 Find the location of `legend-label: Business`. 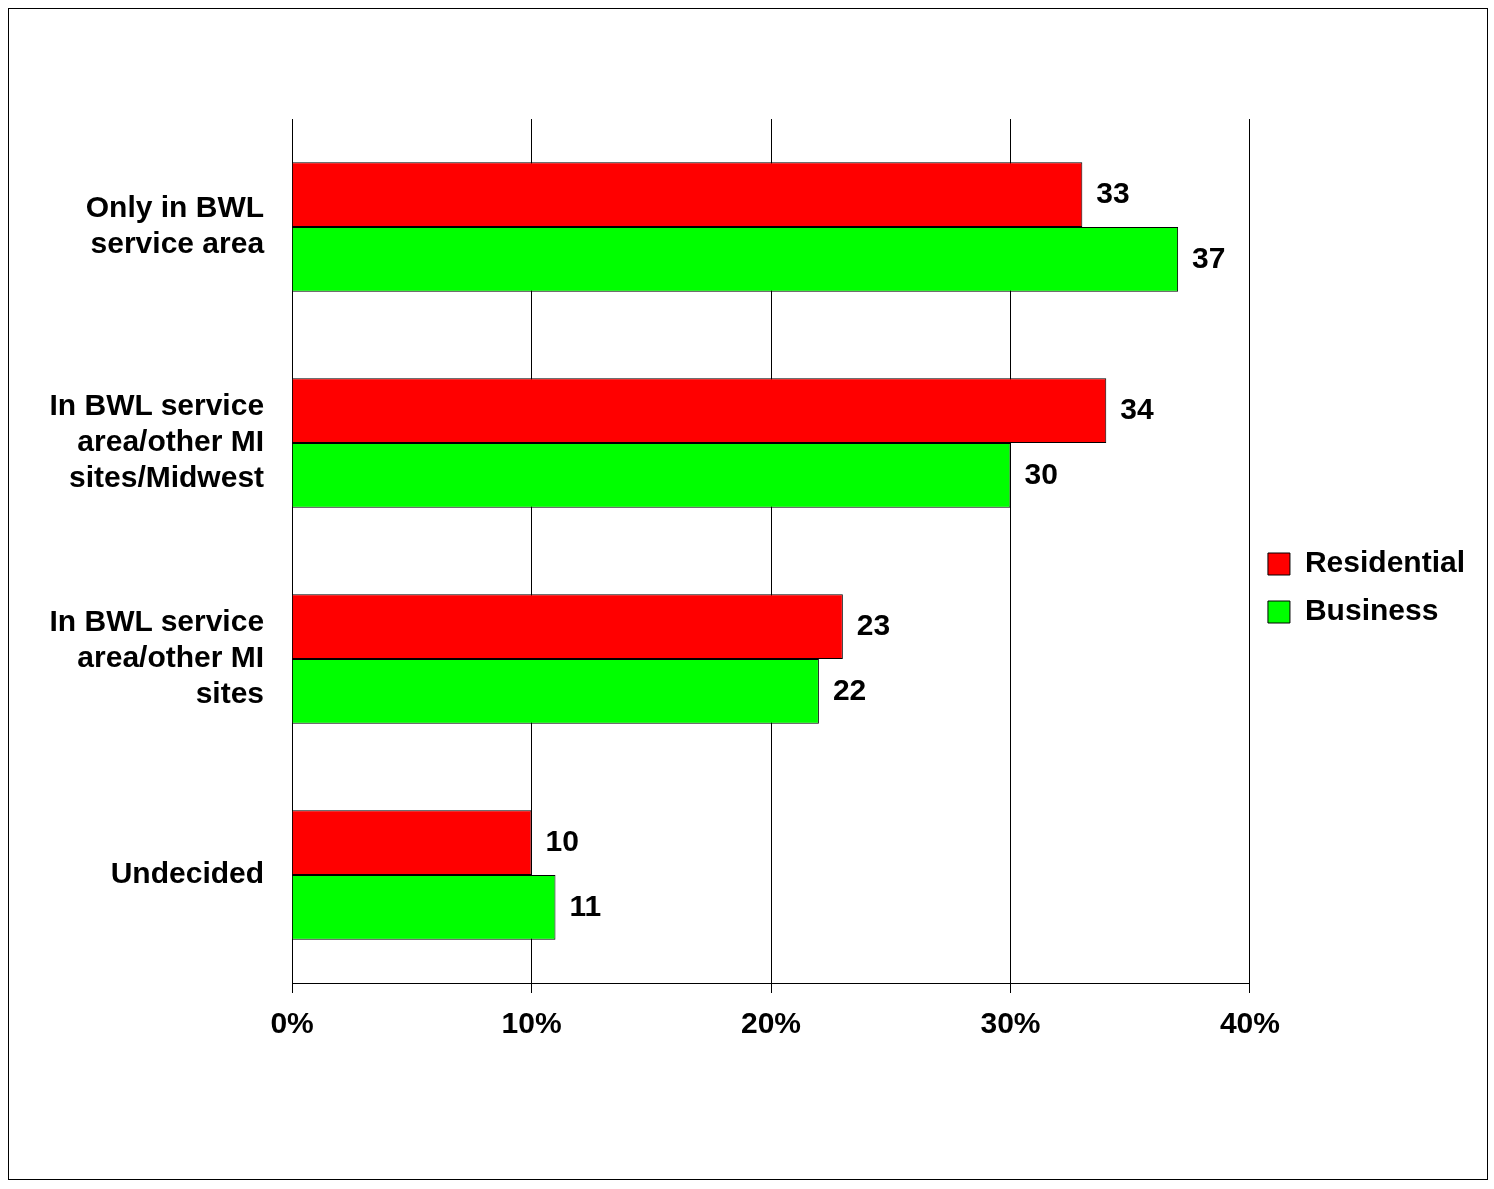

legend-label: Business is located at coordinates (1371, 610).